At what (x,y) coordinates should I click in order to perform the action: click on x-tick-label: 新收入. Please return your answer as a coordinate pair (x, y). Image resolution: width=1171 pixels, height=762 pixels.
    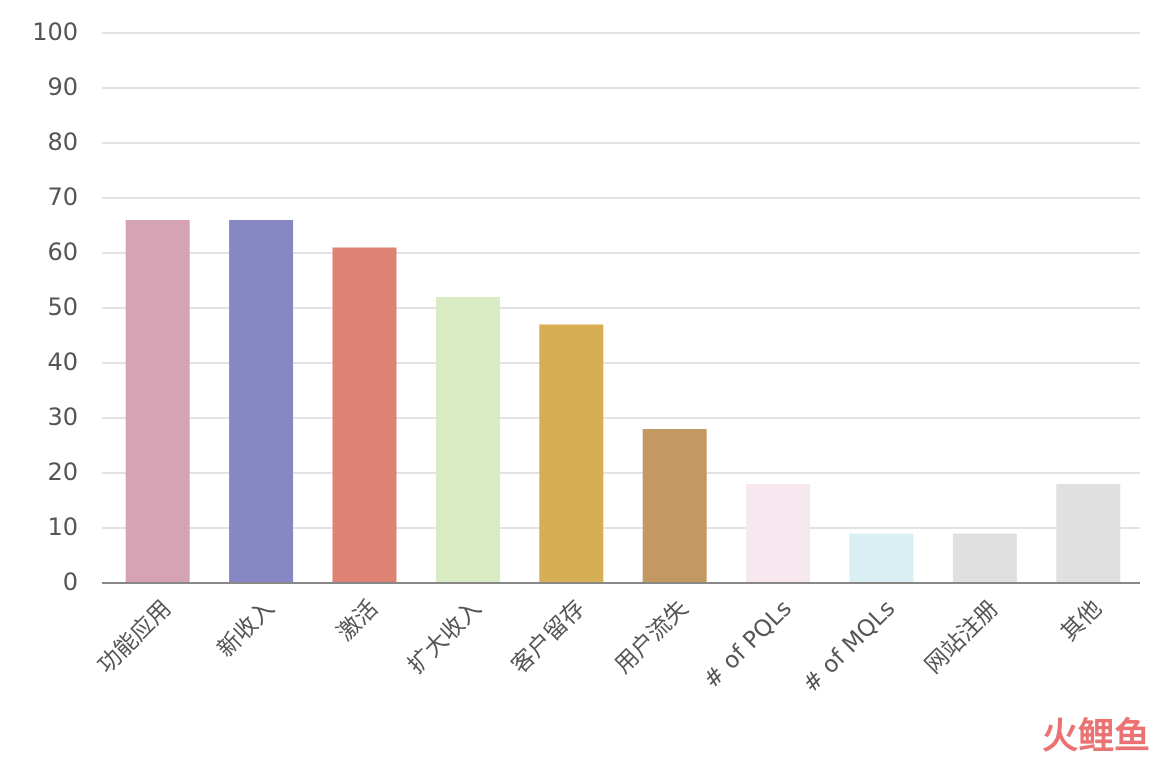
    Looking at the image, I should click on (246, 628).